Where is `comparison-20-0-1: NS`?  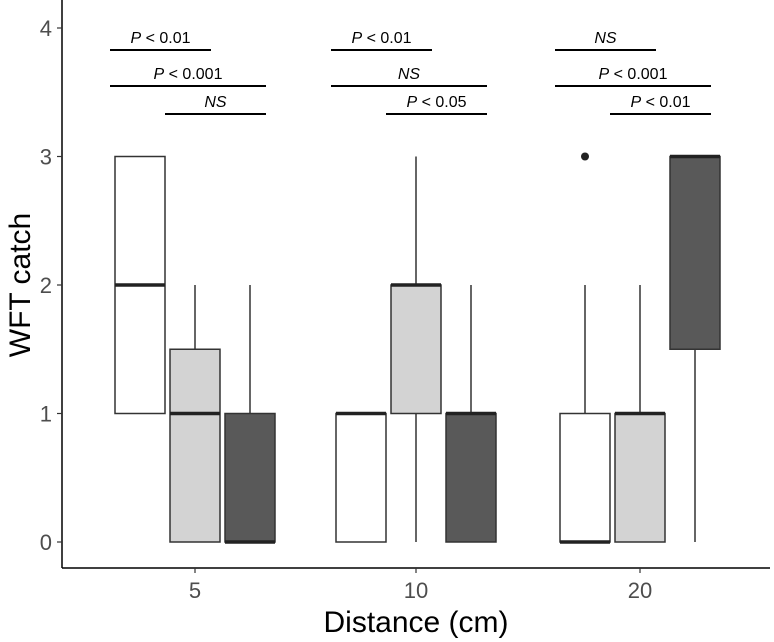 comparison-20-0-1: NS is located at coordinates (605, 40).